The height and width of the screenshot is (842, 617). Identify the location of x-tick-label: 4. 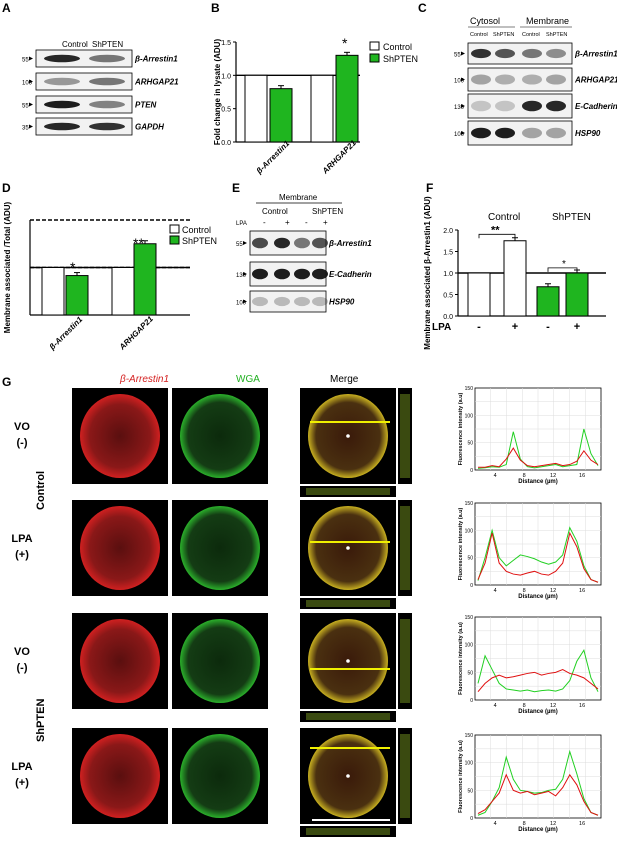
(495, 706).